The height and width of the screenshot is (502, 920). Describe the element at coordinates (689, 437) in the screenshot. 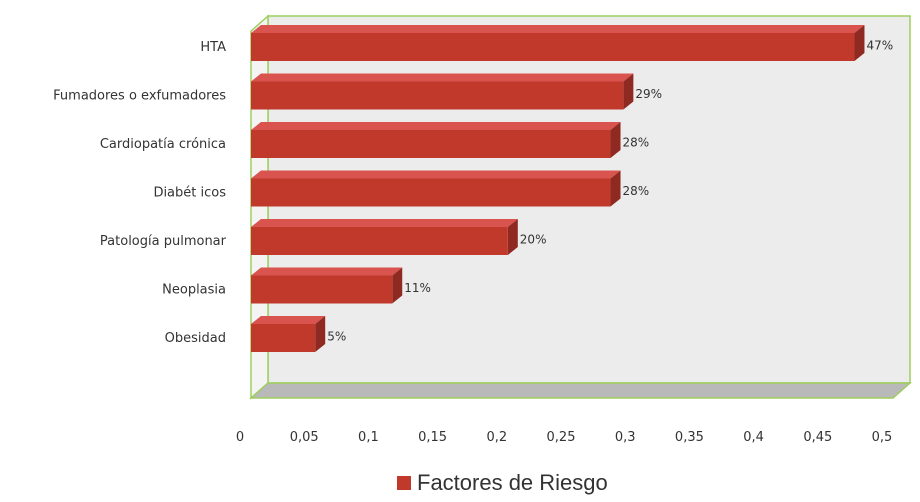

I see `x-tick-label: 0,35` at that location.